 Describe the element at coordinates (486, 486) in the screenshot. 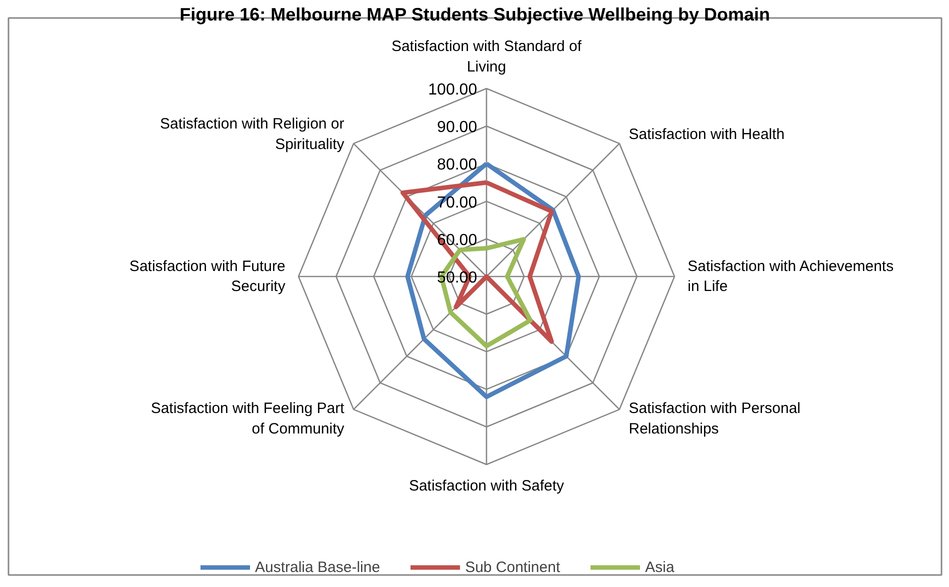

I see `spoke-label: Satisfaction with Safety` at that location.